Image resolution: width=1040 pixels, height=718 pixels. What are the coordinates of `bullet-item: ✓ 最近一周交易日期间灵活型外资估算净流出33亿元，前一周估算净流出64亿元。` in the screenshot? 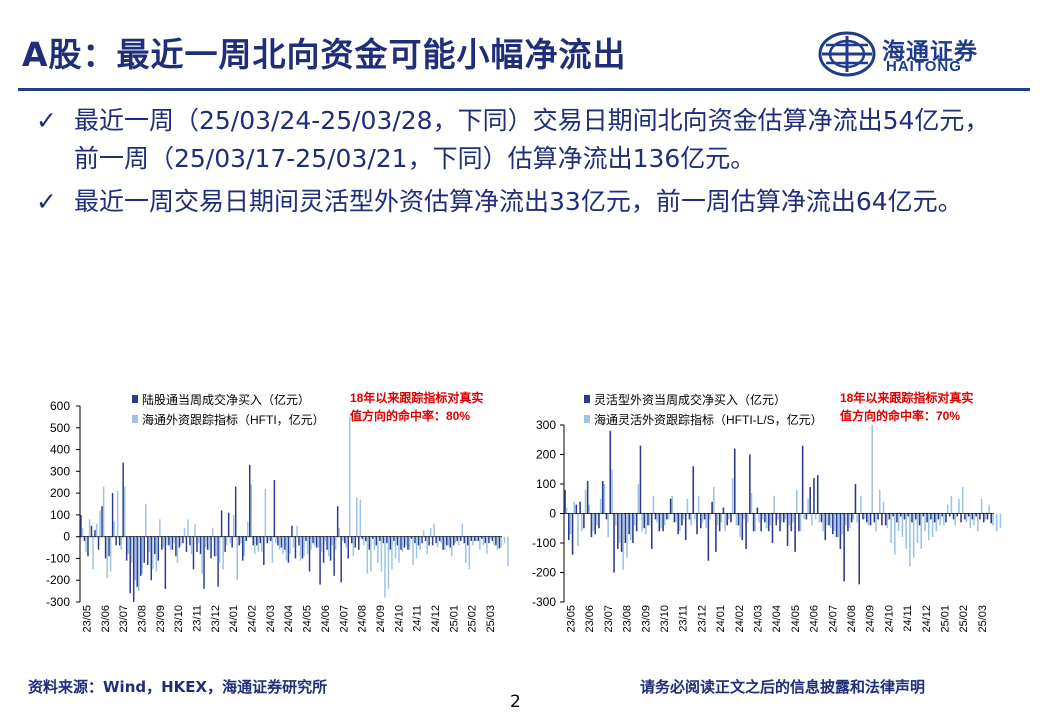 It's located at (521, 202).